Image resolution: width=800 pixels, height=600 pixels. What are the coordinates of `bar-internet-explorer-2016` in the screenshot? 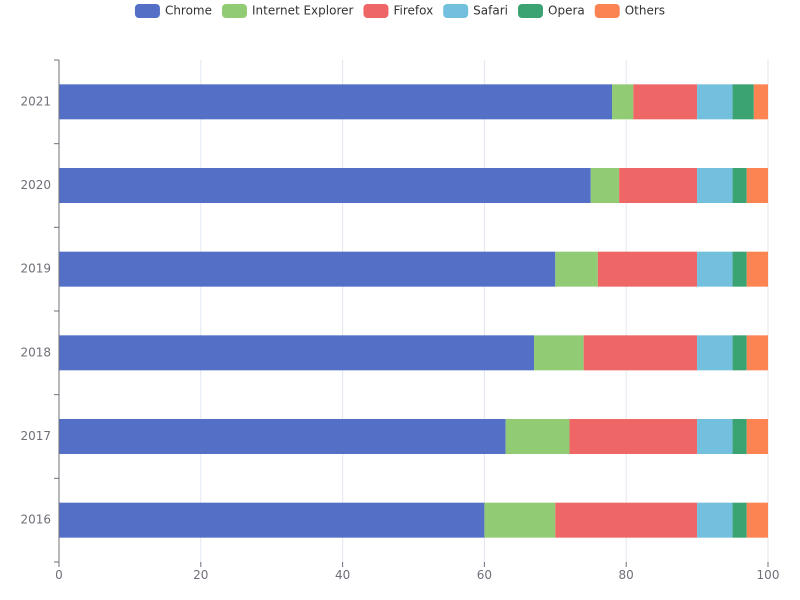 It's located at (520, 520).